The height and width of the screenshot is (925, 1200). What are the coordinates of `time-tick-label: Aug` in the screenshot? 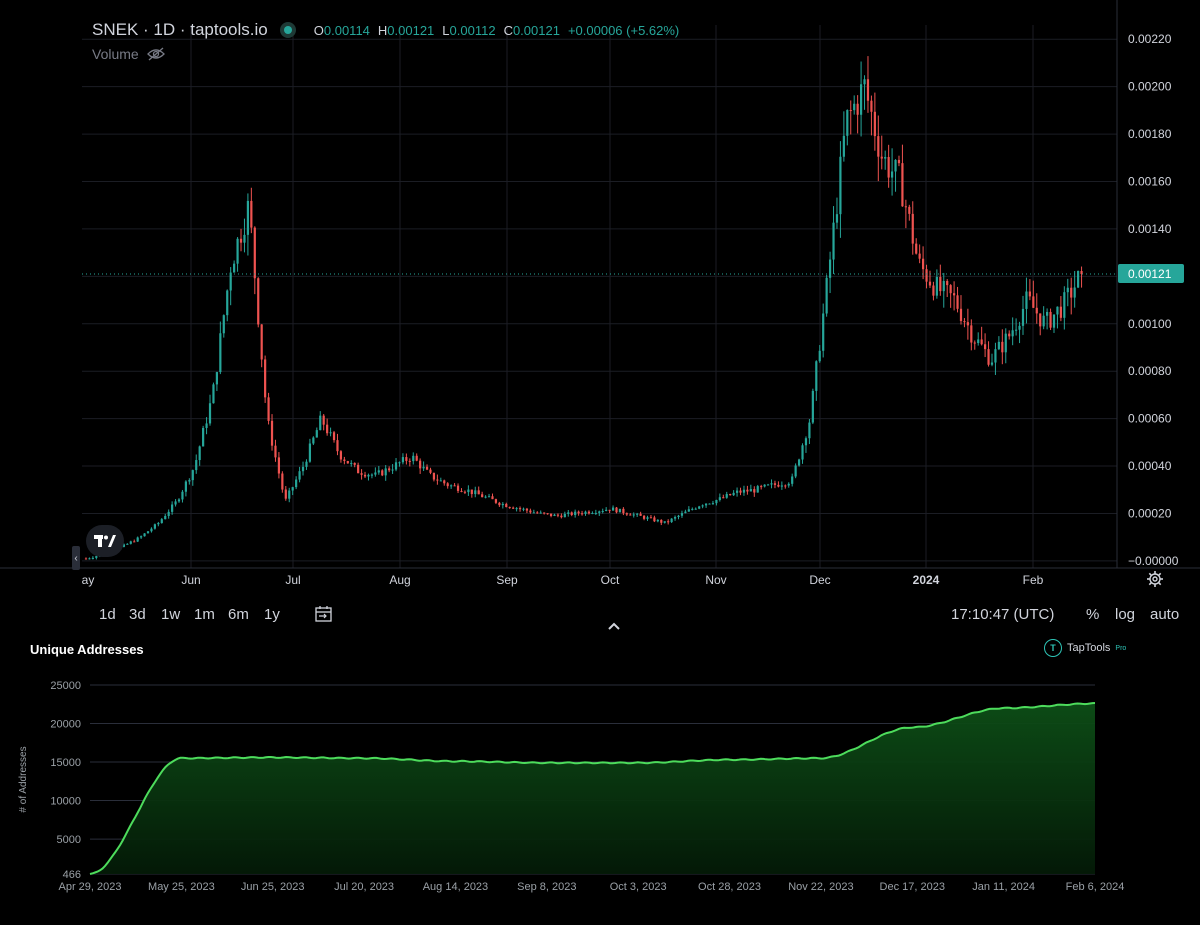 It's located at (399, 580).